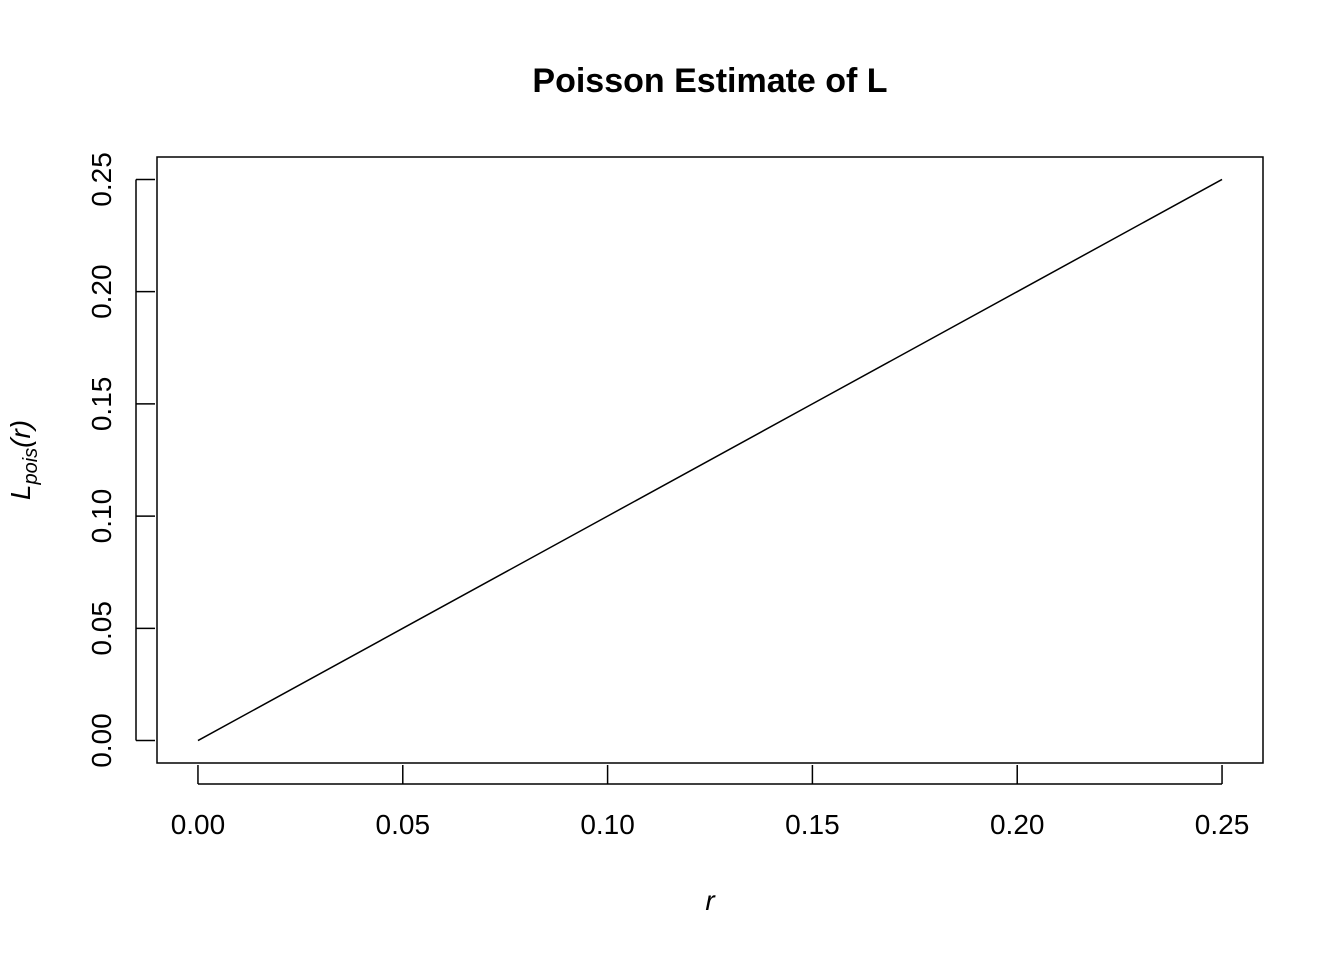 This screenshot has width=1344, height=960. What do you see at coordinates (710, 802) in the screenshot?
I see `x-axis: 0.00 0.05 0.10 0.15 0.20 0.25` at bounding box center [710, 802].